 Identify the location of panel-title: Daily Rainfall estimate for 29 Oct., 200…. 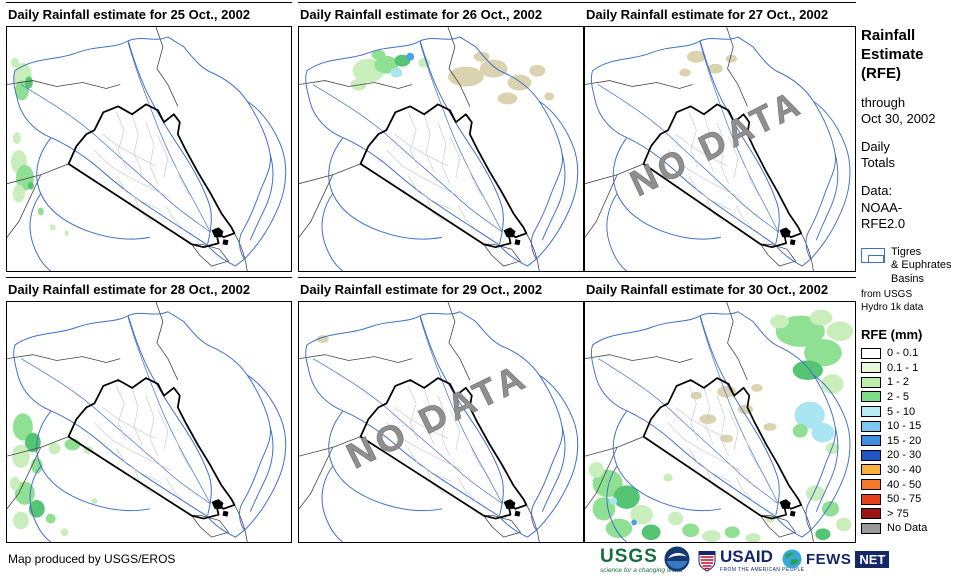
(441, 289).